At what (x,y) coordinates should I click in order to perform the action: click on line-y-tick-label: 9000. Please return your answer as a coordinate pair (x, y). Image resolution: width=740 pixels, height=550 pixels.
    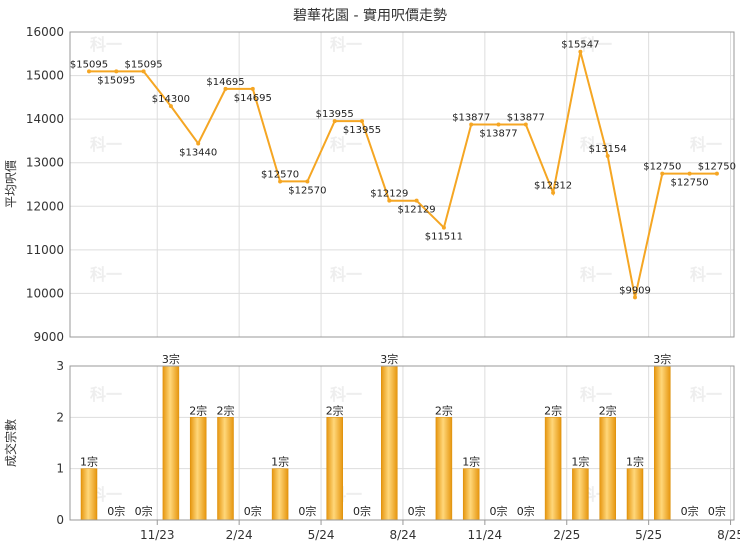
    Looking at the image, I should click on (48, 337).